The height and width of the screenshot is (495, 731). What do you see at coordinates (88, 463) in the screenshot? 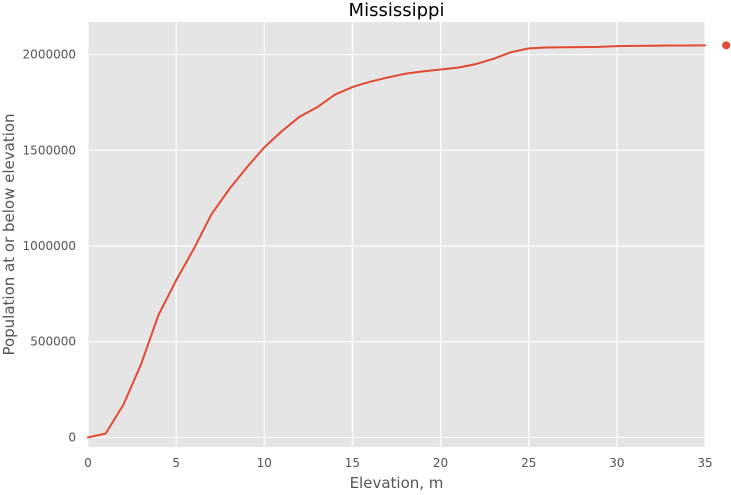
I see `x-tick-label: 0` at bounding box center [88, 463].